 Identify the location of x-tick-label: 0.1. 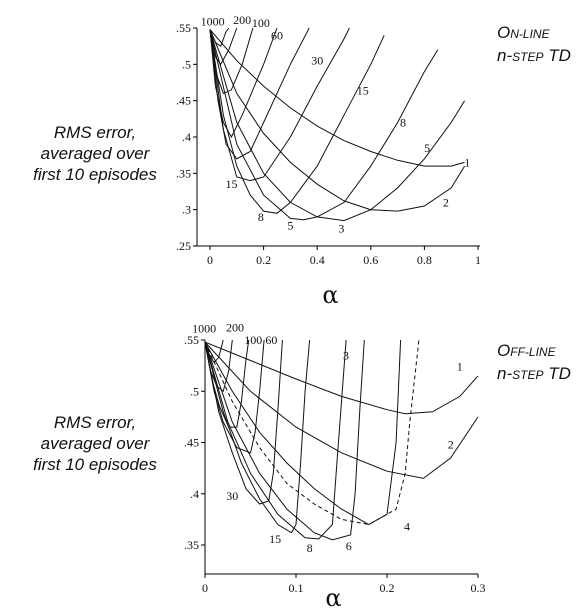
(296, 588).